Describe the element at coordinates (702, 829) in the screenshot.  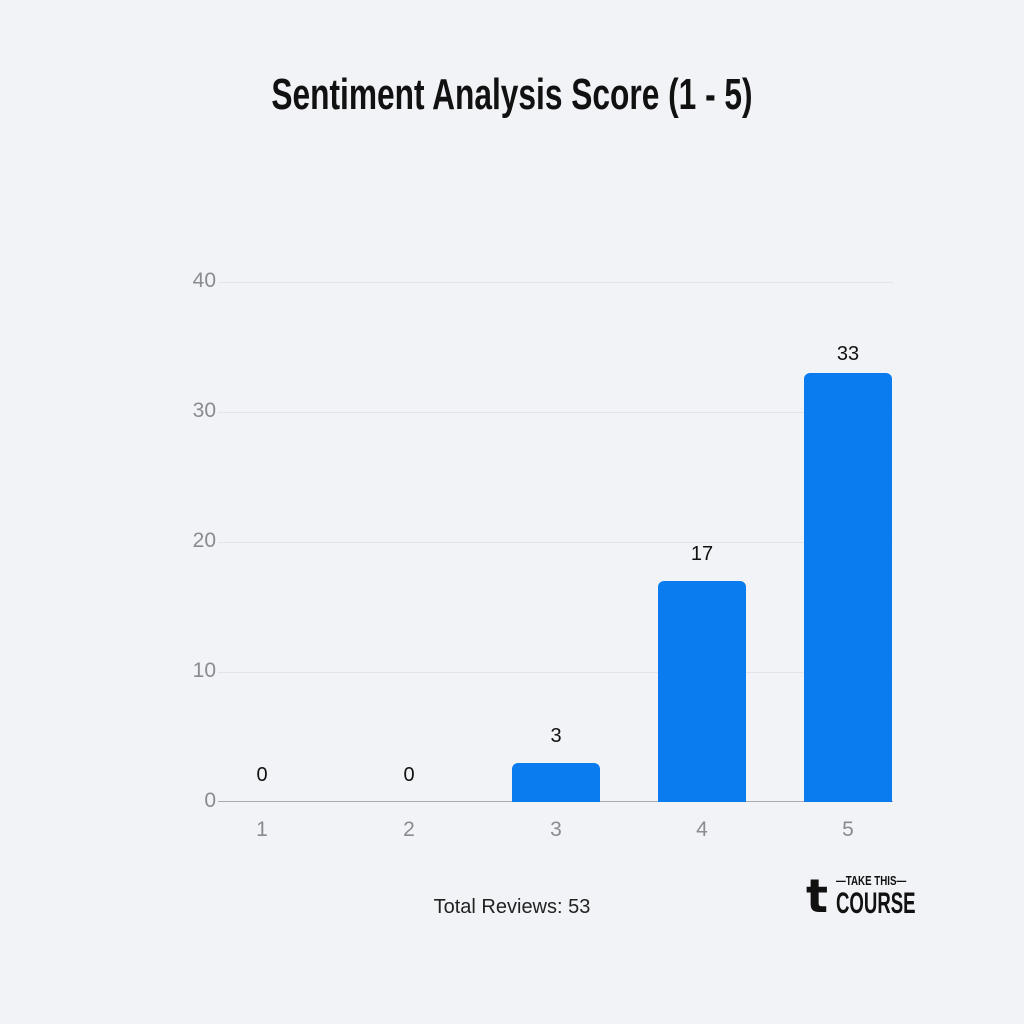
I see `x-tick-label: 4` at that location.